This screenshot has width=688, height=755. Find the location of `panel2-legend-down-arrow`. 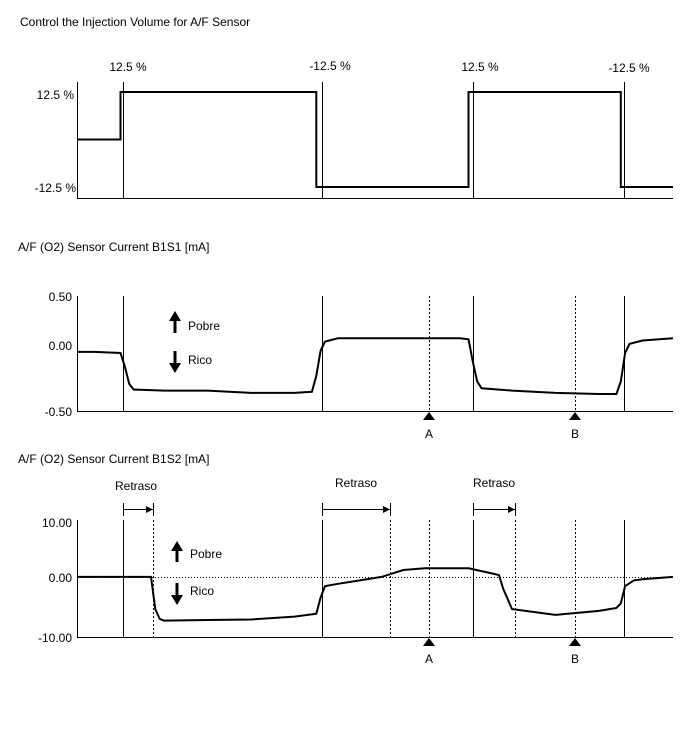

panel2-legend-down-arrow is located at coordinates (175, 362).